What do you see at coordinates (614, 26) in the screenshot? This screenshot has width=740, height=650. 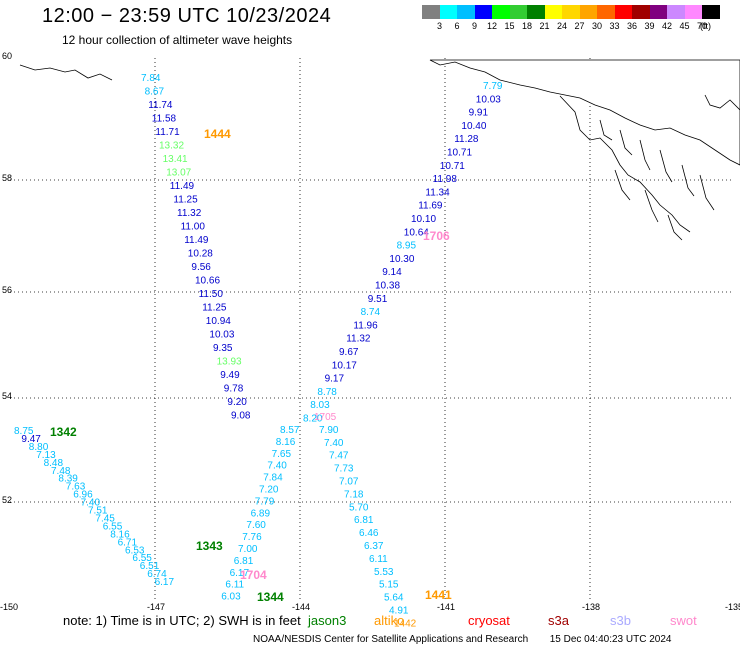 I see `color-scale-label: 33` at bounding box center [614, 26].